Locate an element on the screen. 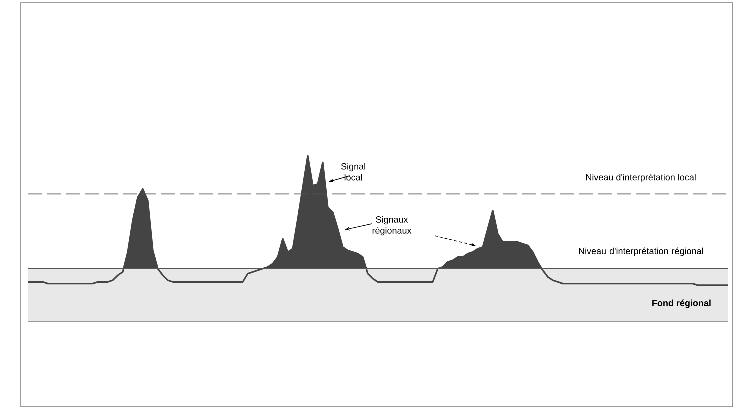 Image resolution: width=740 pixels, height=410 pixels. band-label: Fond régional is located at coordinates (681, 304).